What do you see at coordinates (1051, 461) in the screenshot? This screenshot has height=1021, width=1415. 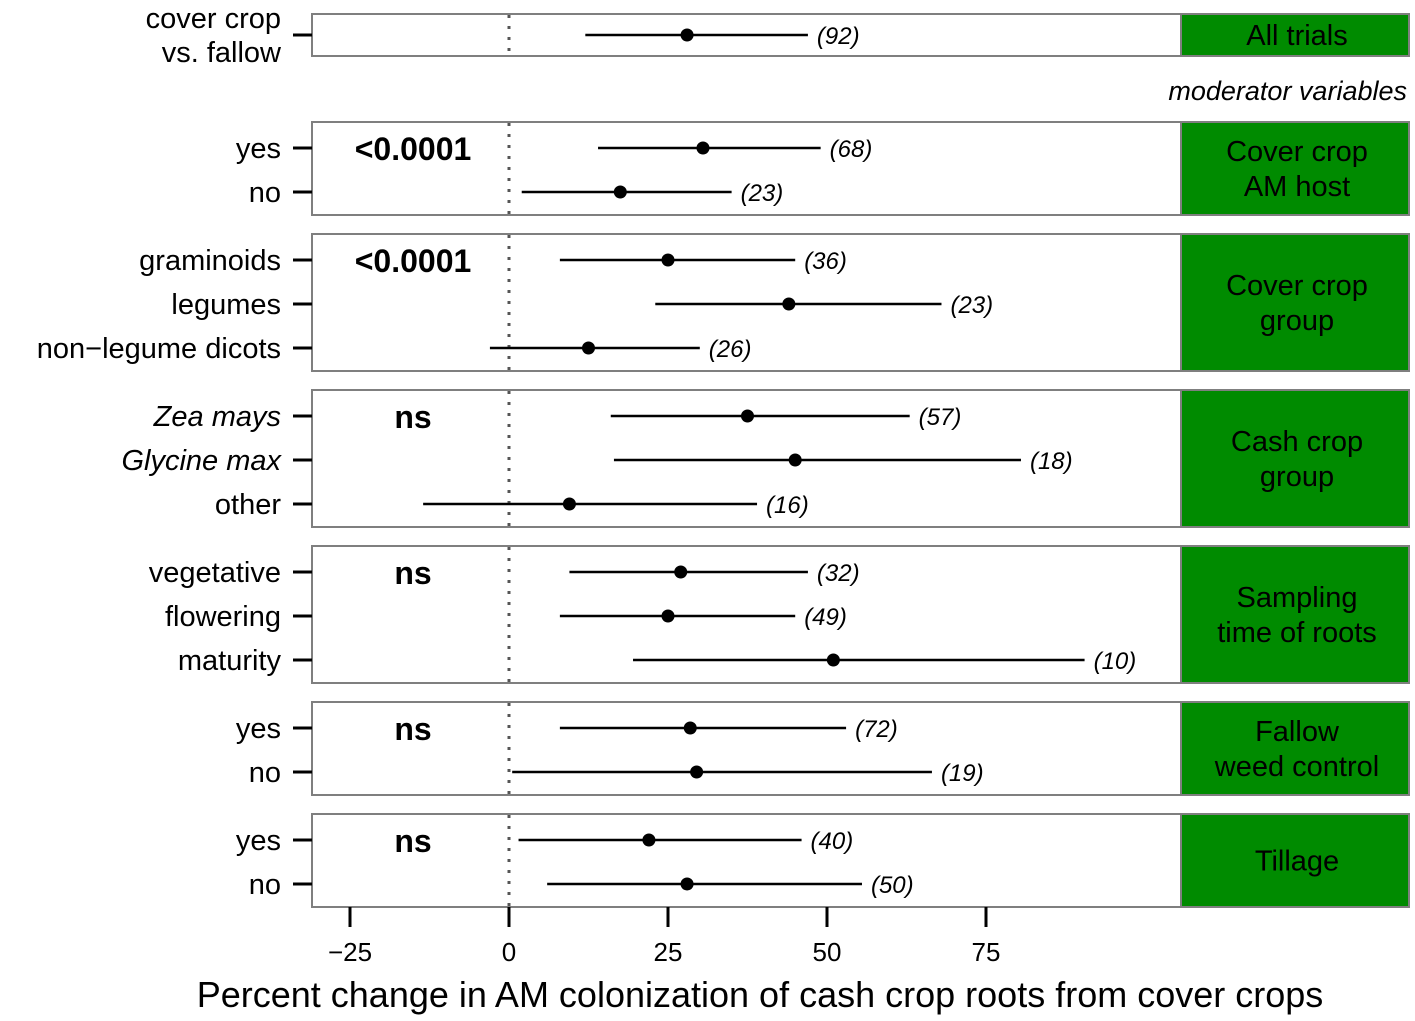 I see `sample-size-label: (18)` at bounding box center [1051, 461].